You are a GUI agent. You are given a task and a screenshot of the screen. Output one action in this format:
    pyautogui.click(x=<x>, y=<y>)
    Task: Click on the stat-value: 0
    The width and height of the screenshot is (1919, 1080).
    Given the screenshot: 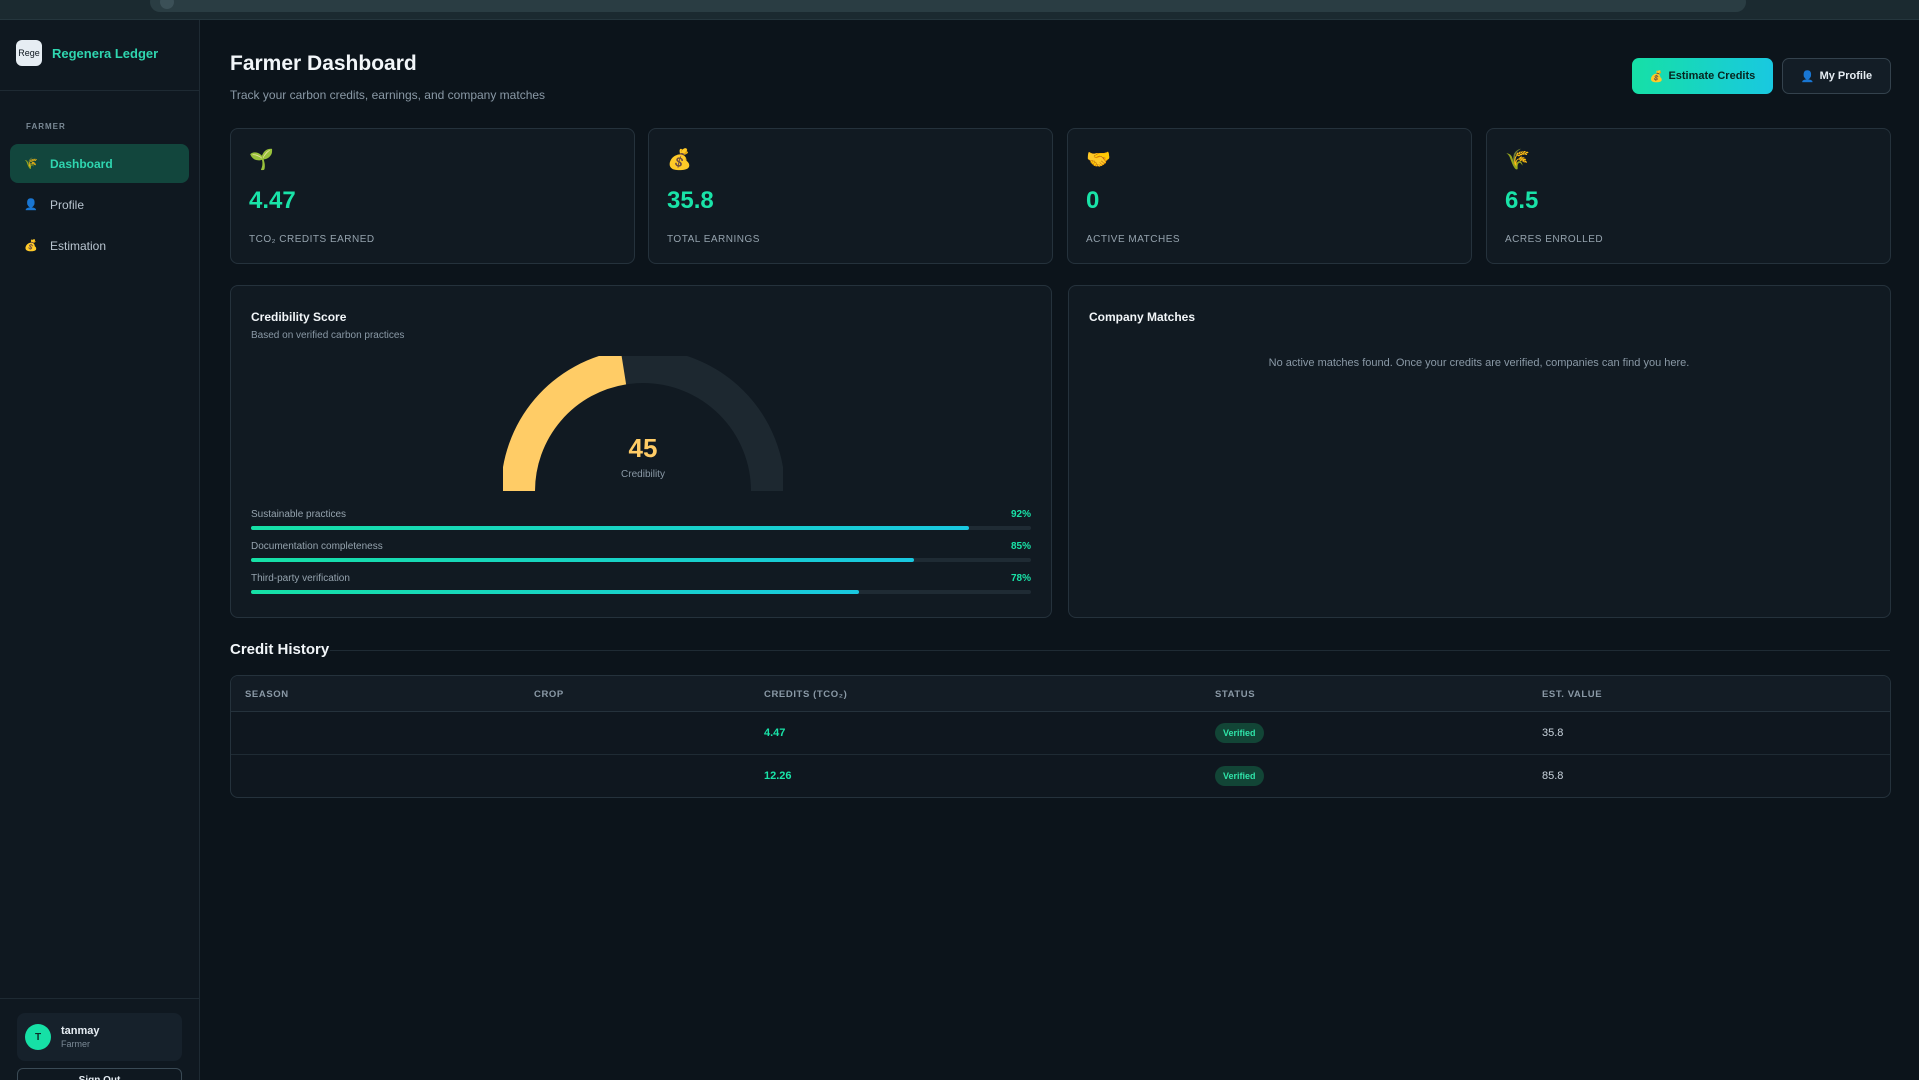 What is the action you would take?
    pyautogui.click(x=1093, y=200)
    